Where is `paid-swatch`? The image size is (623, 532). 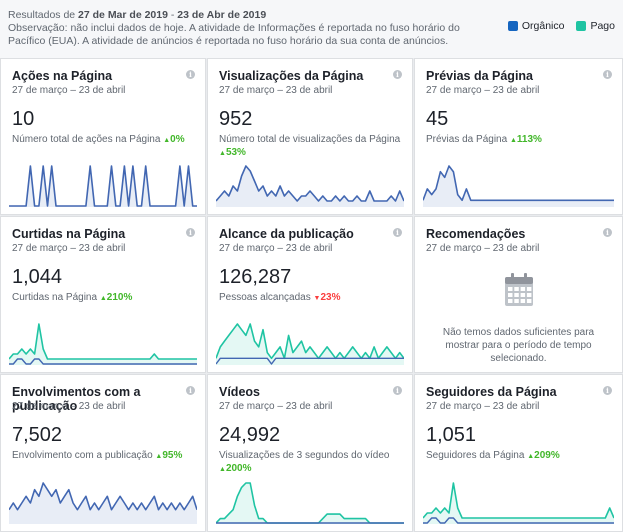 paid-swatch is located at coordinates (581, 26).